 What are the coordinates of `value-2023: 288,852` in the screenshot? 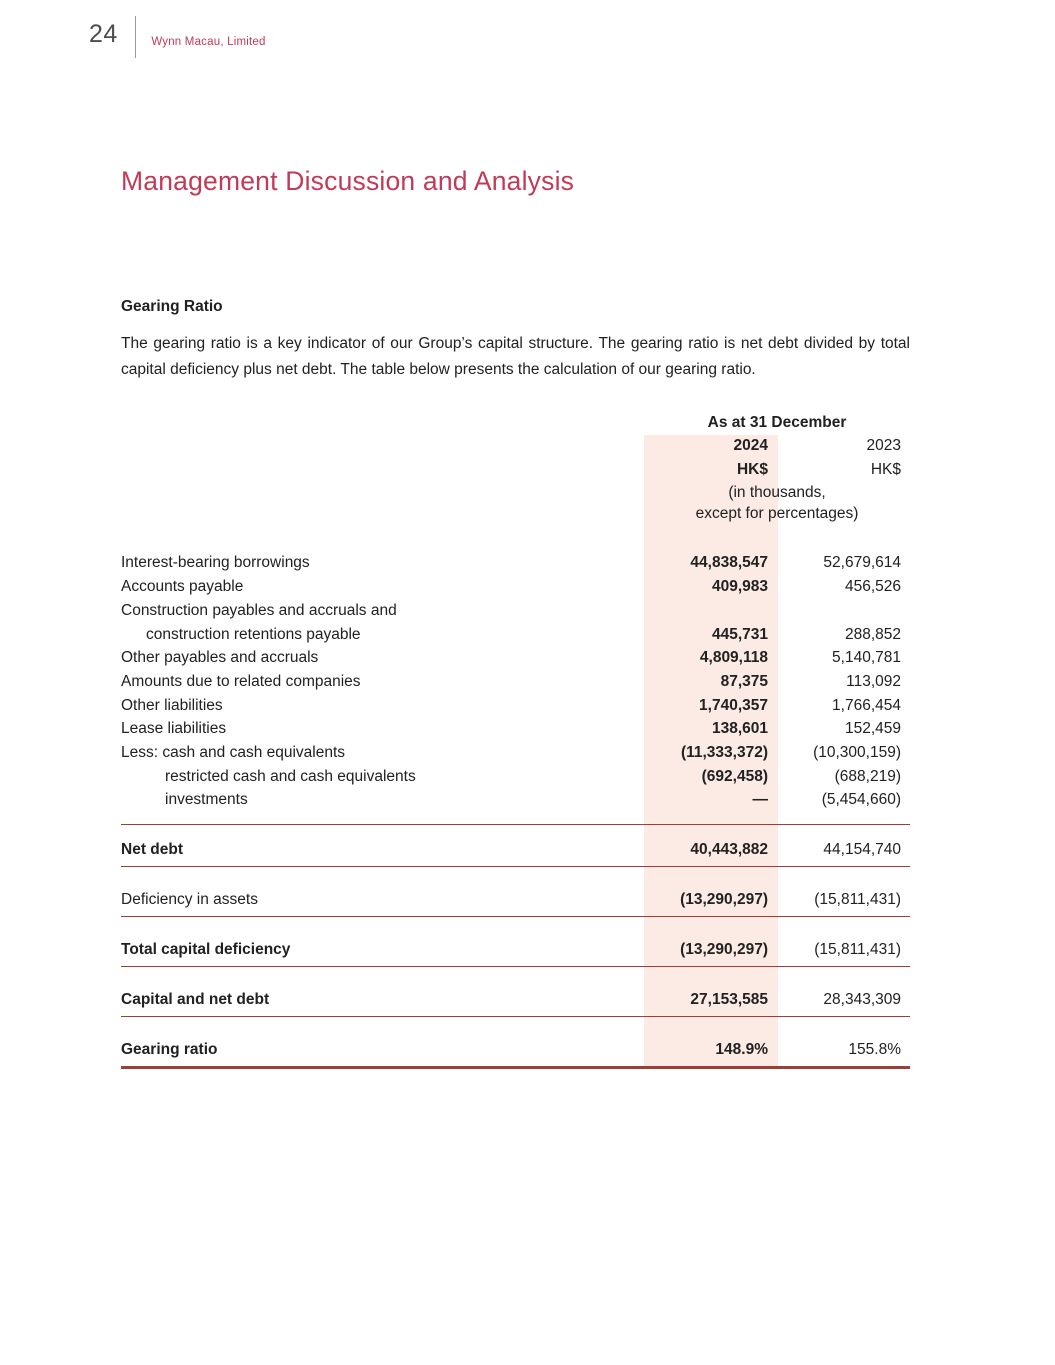 It's located at (872, 634).